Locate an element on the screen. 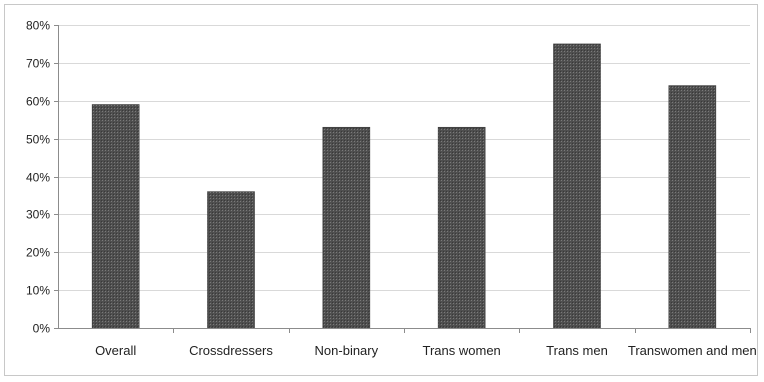 The height and width of the screenshot is (382, 764). x-tick-label: Transwomen and men is located at coordinates (692, 350).